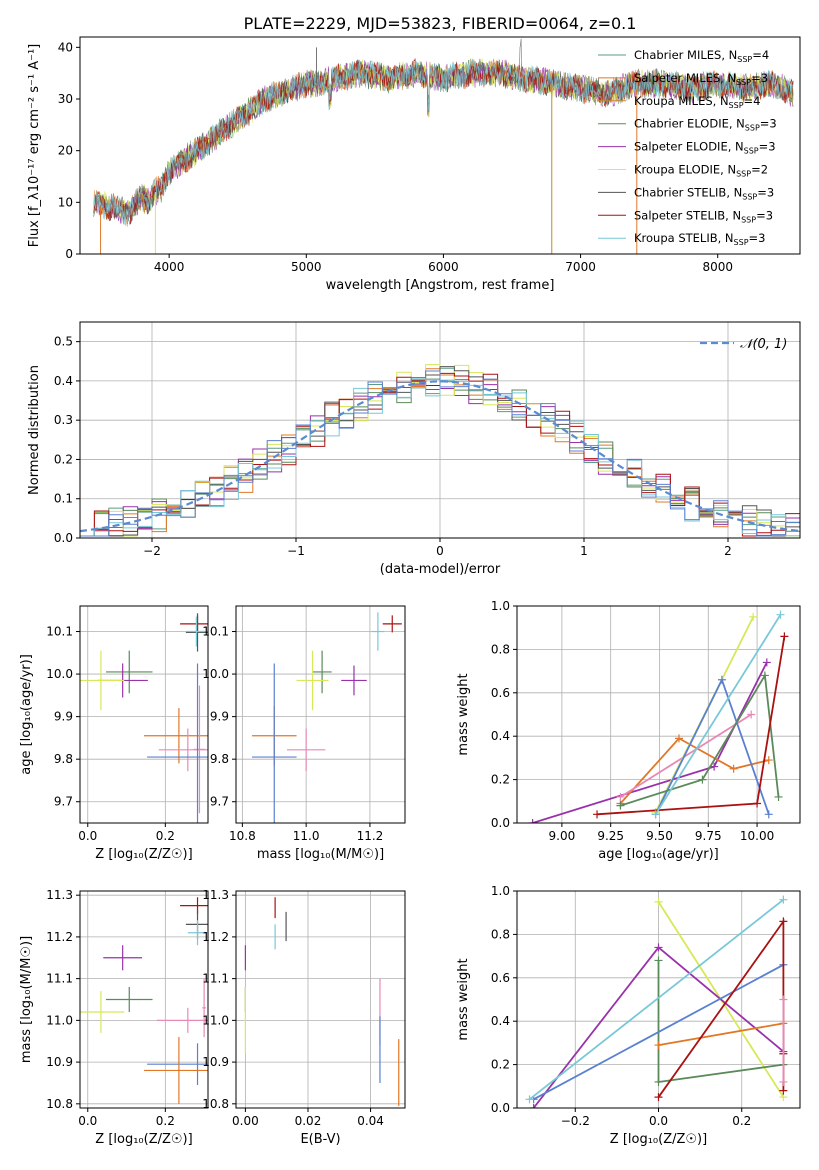  Describe the element at coordinates (658, 1121) in the screenshot. I see `x-tick-label: 0.0` at that location.